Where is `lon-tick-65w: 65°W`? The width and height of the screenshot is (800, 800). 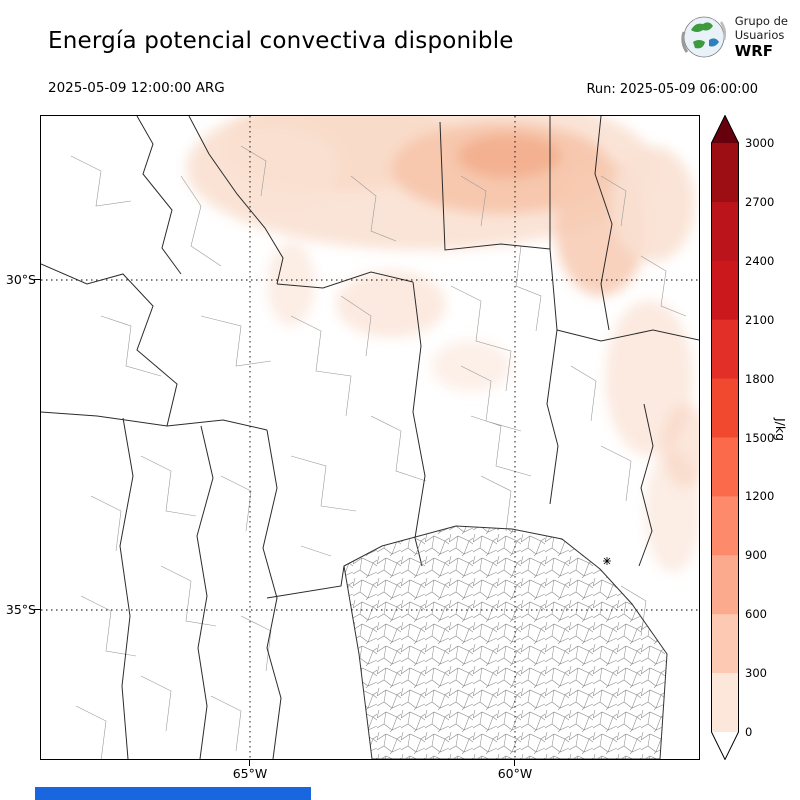 lon-tick-65w: 65°W is located at coordinates (250, 773).